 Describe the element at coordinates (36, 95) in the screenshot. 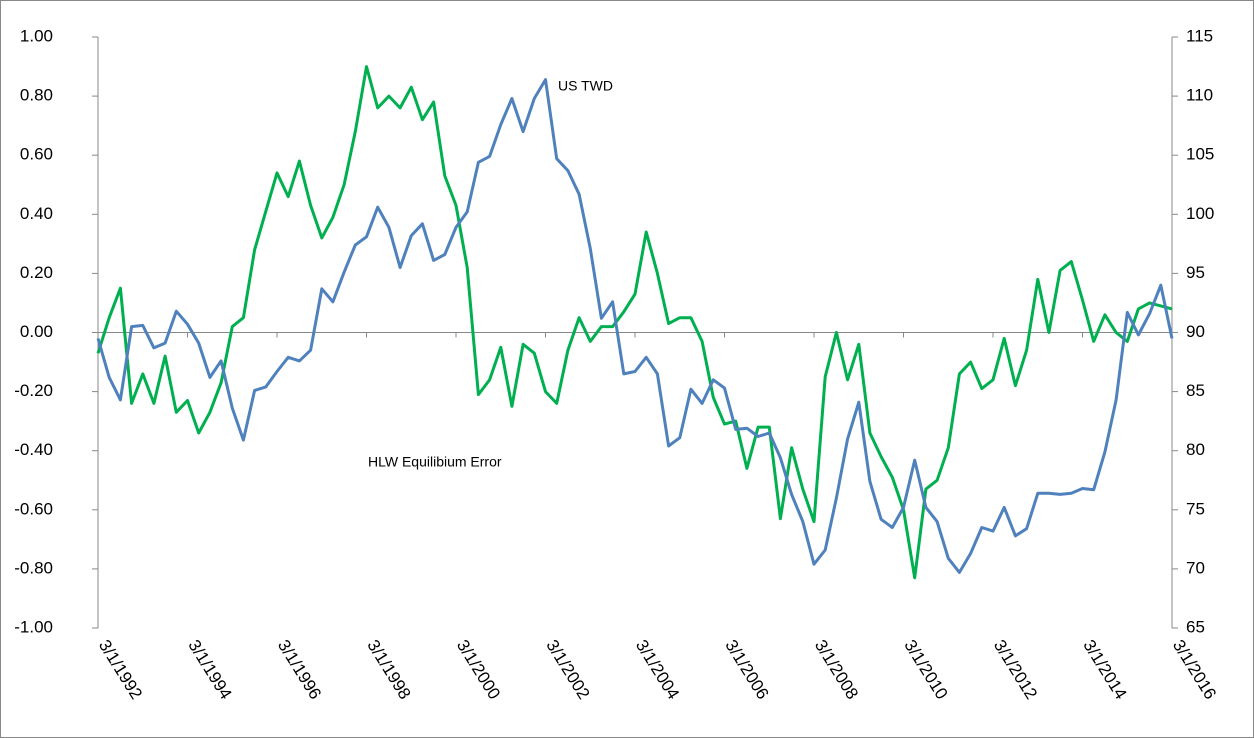

I see `y-tick-label: 0.80` at that location.